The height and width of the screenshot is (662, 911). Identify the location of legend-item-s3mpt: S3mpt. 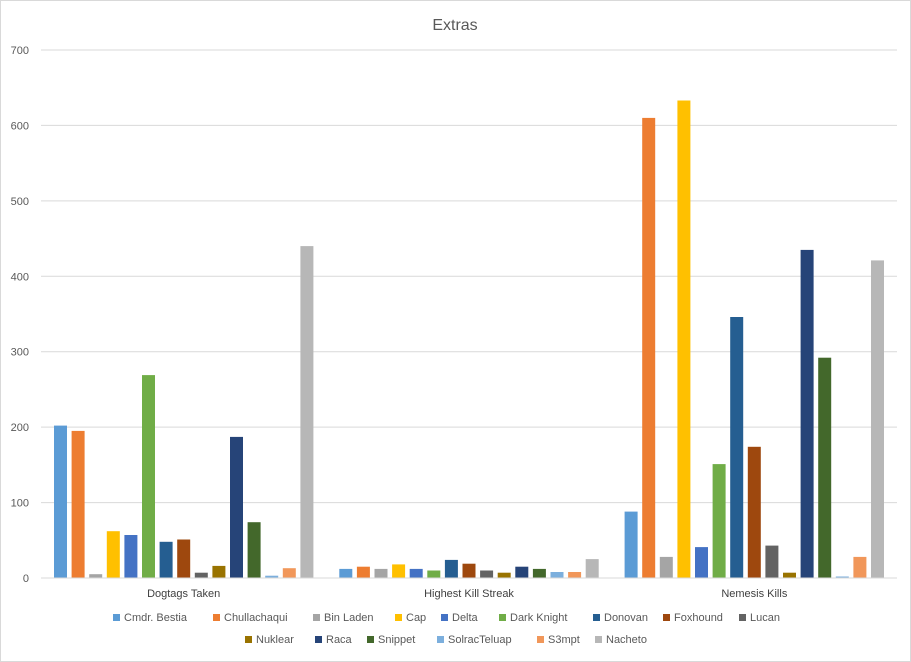
(558, 640).